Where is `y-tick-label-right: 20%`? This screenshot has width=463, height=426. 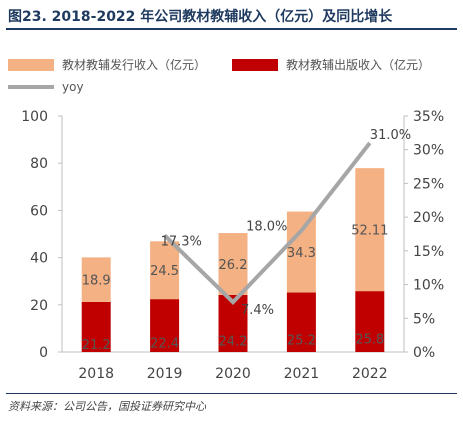 y-tick-label-right: 20% is located at coordinates (428, 218).